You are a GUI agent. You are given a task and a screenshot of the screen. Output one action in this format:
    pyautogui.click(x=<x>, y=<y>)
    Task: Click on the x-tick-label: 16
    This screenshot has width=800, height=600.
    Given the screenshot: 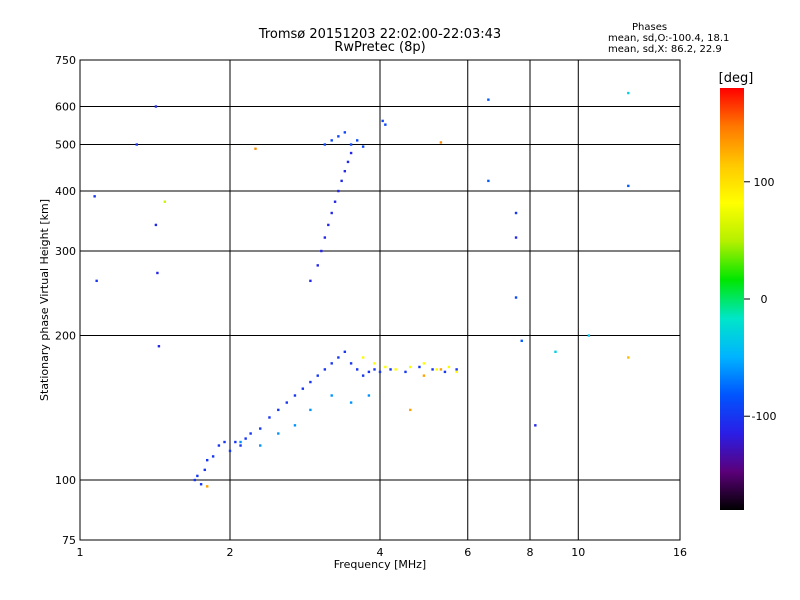 What is the action you would take?
    pyautogui.click(x=680, y=552)
    